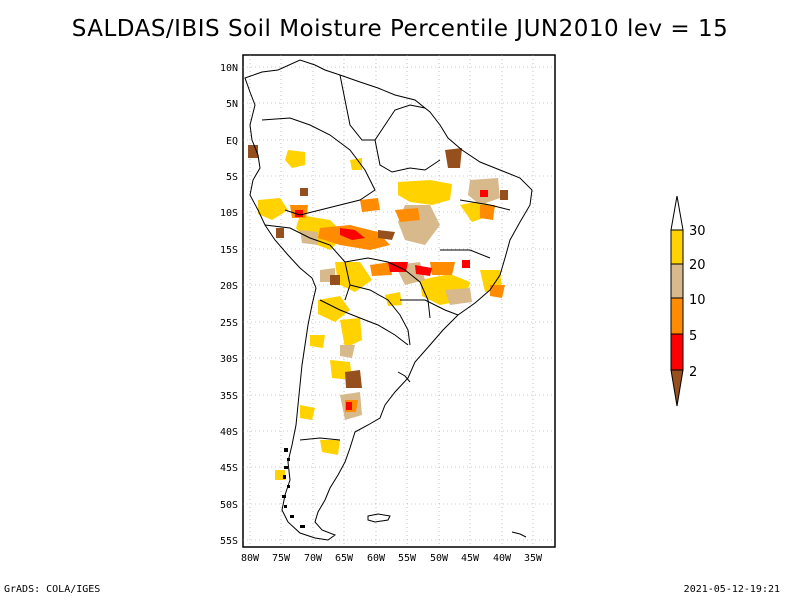  What do you see at coordinates (229, 432) in the screenshot?
I see `lat-label: 40S` at bounding box center [229, 432].